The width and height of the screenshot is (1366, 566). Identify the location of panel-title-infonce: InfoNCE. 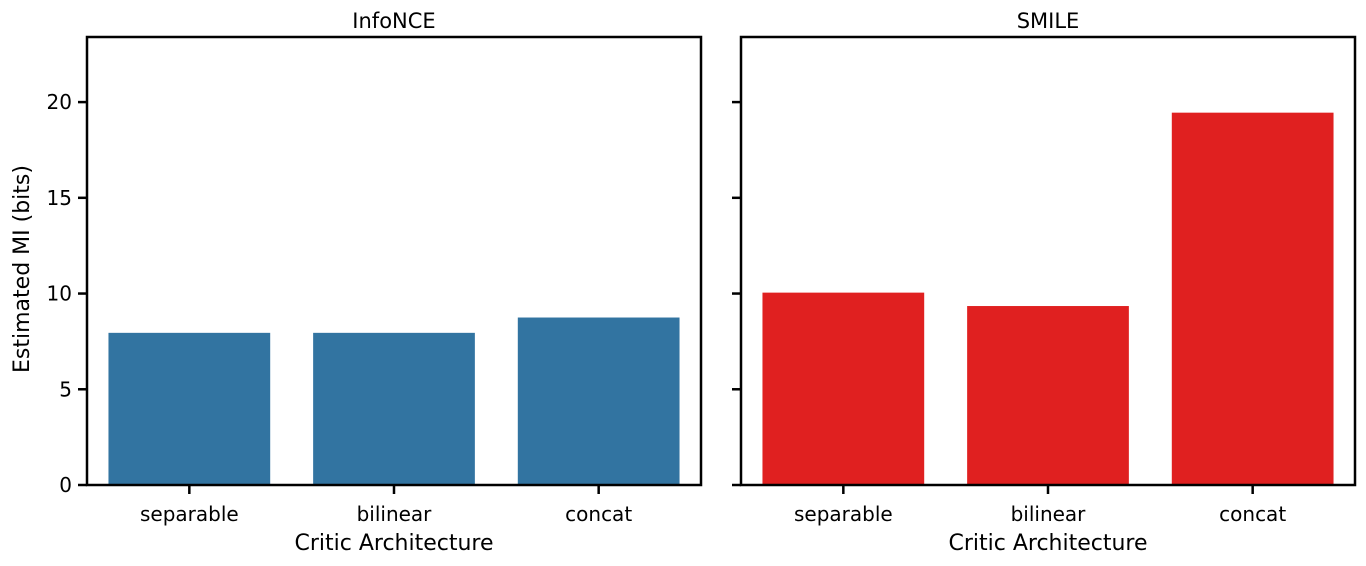
(393, 21).